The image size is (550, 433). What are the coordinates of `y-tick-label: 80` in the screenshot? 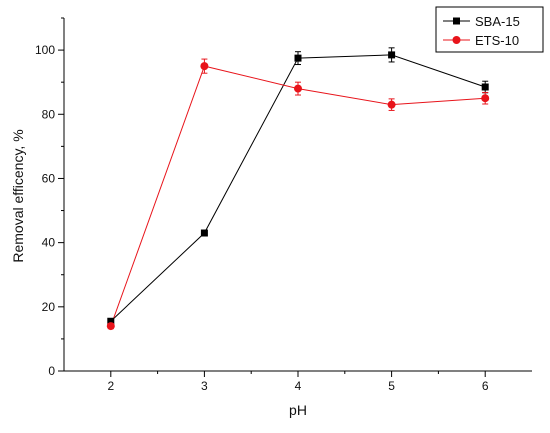 It's located at (49, 114).